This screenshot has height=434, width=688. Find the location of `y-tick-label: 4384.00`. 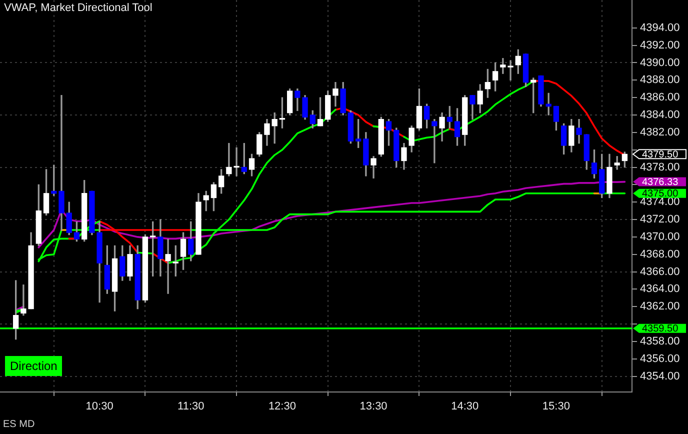

y-tick-label: 4384.00 is located at coordinates (660, 115).